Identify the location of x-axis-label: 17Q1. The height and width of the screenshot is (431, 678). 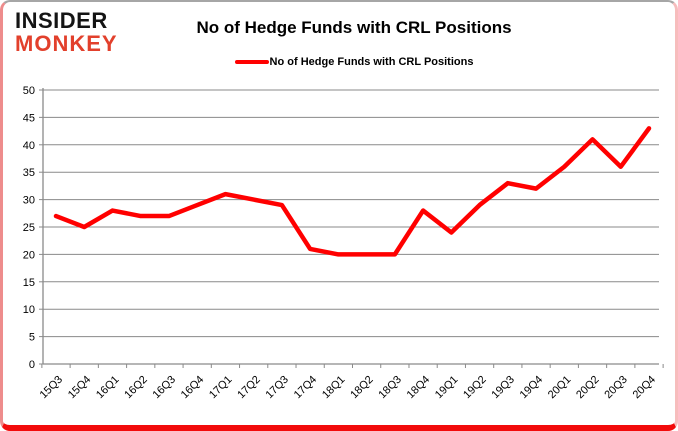
(221, 388).